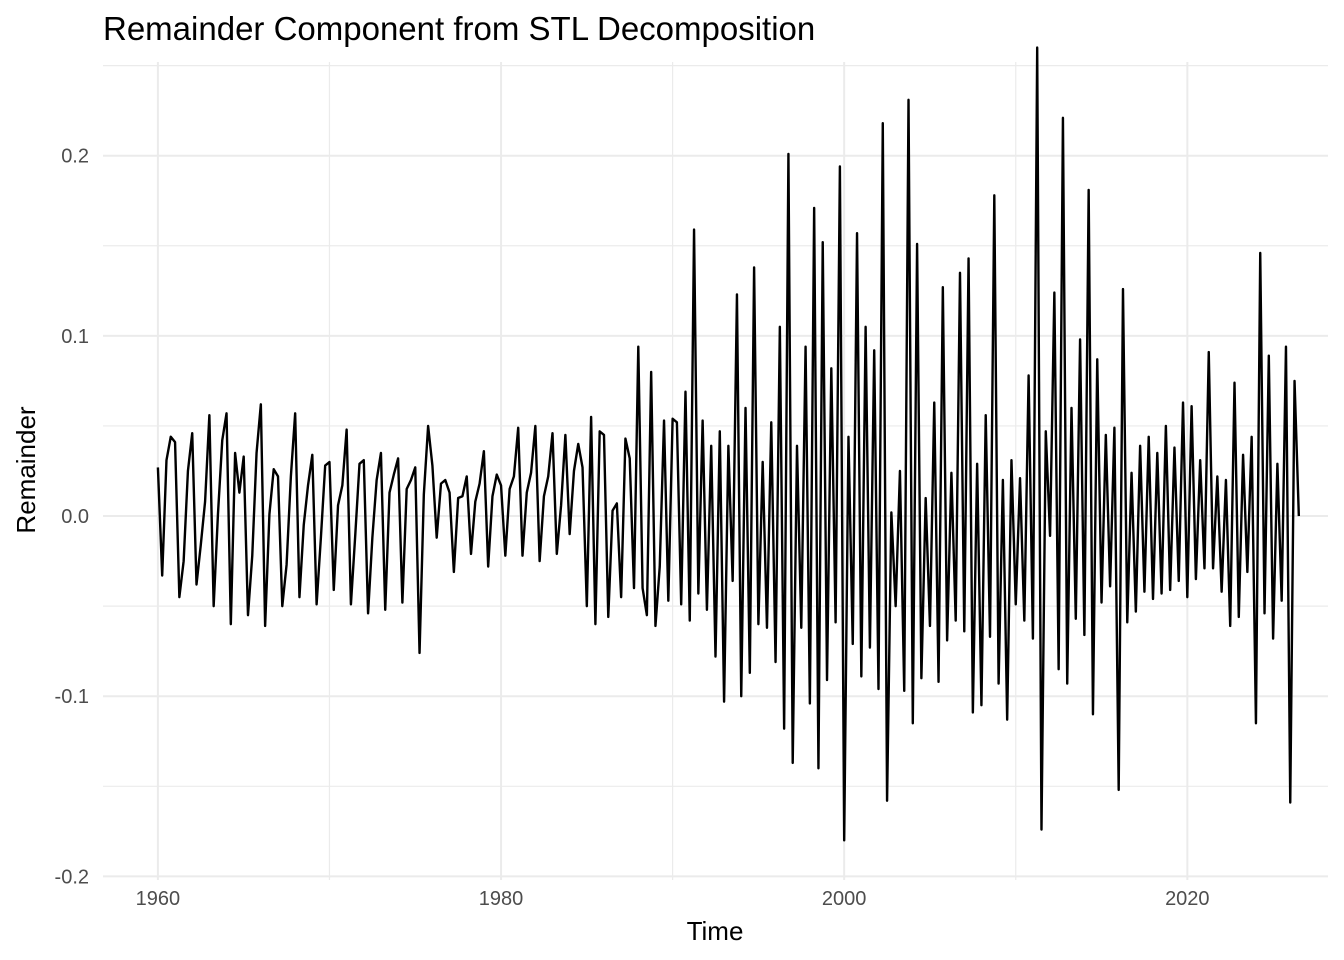 This screenshot has height=960, width=1344. I want to click on y-tick-label: 0.2, so click(75, 157).